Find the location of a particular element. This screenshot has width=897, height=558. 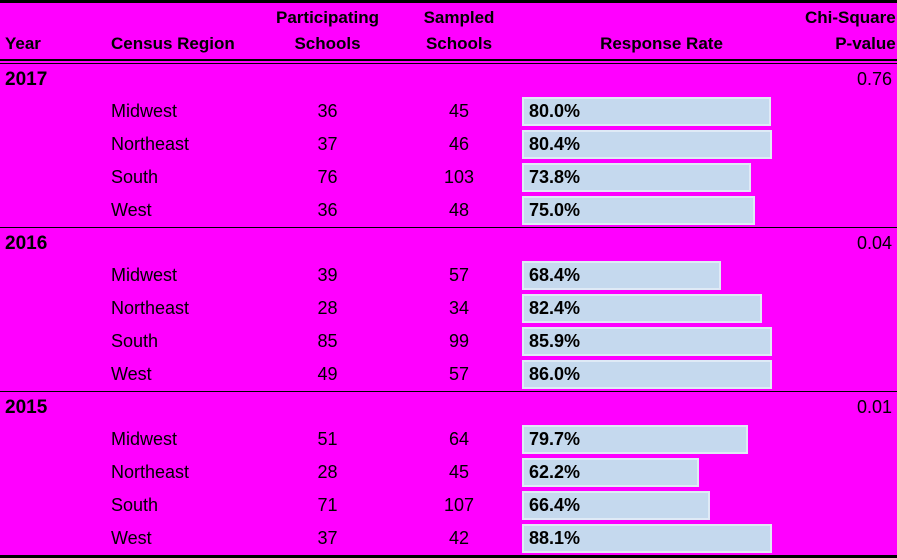

response-rate-bar-track: 86.0% is located at coordinates (663, 374).